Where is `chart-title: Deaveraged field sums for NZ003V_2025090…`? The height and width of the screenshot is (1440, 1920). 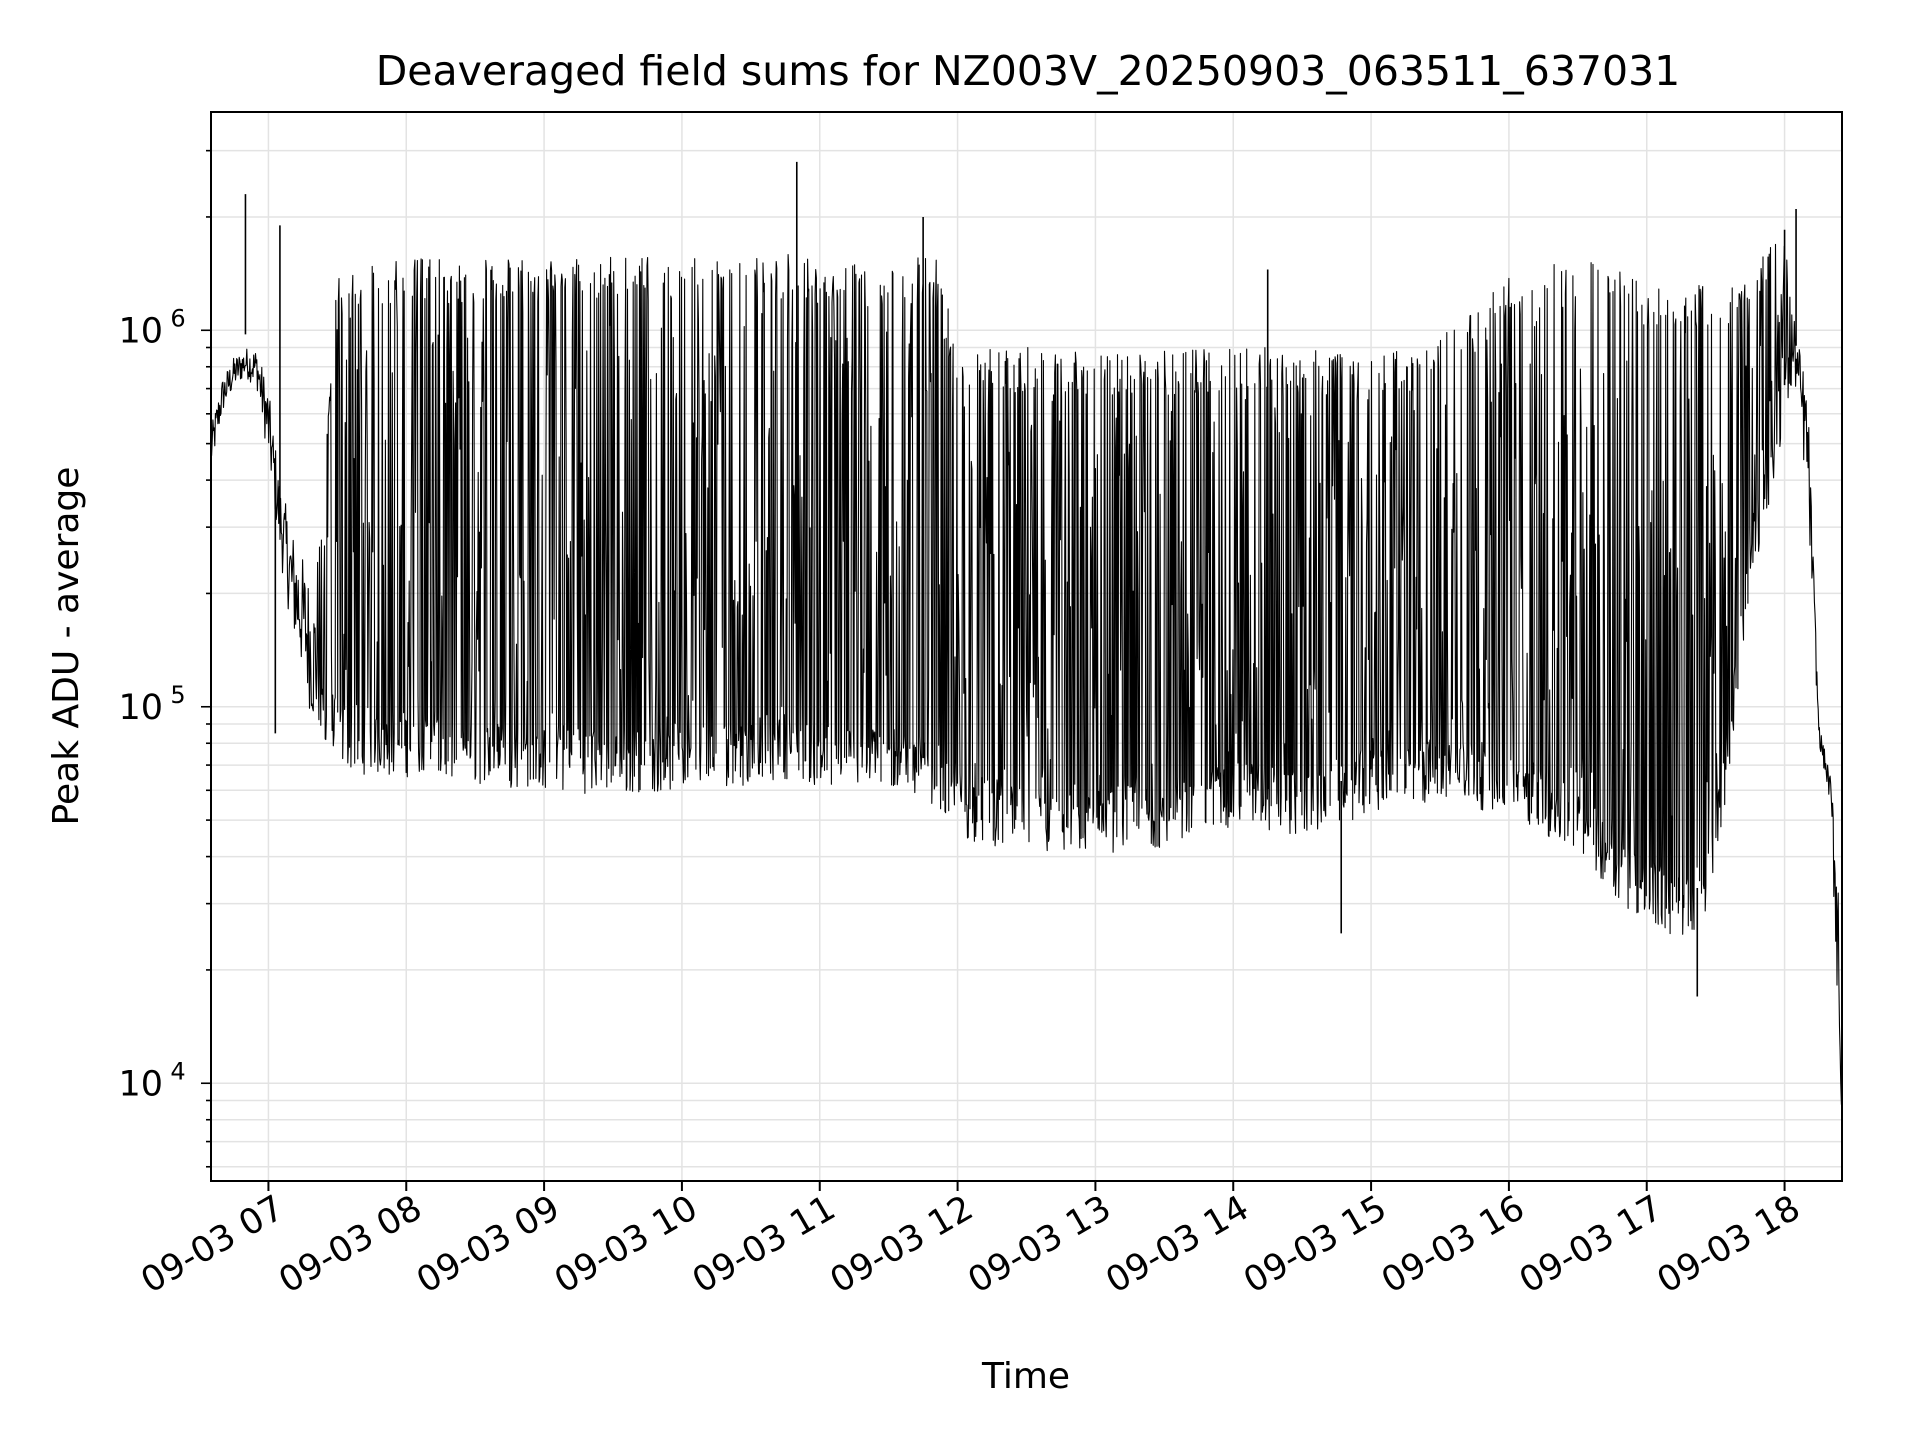 chart-title: Deaveraged field sums for NZ003V_2025090… is located at coordinates (1028, 71).